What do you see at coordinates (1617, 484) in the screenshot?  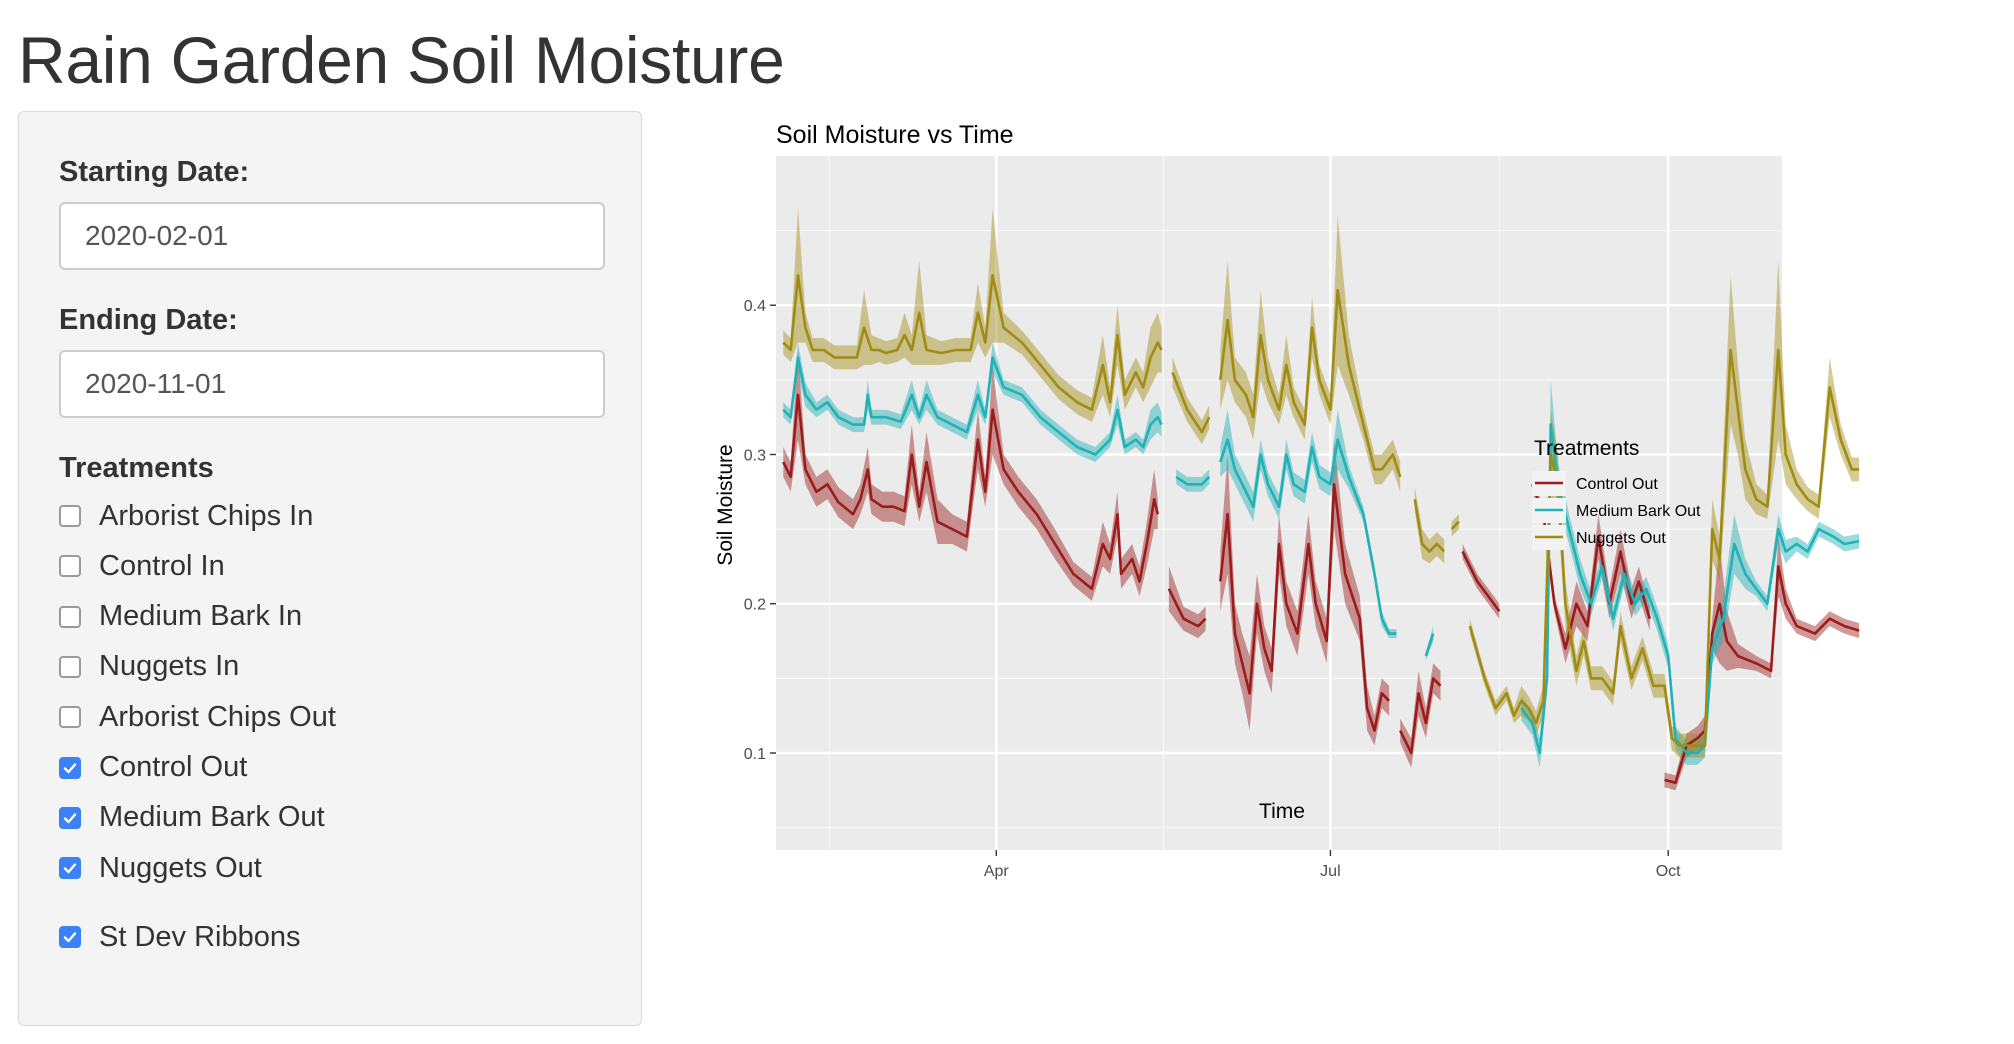 I see `legend-label: Control Out` at bounding box center [1617, 484].